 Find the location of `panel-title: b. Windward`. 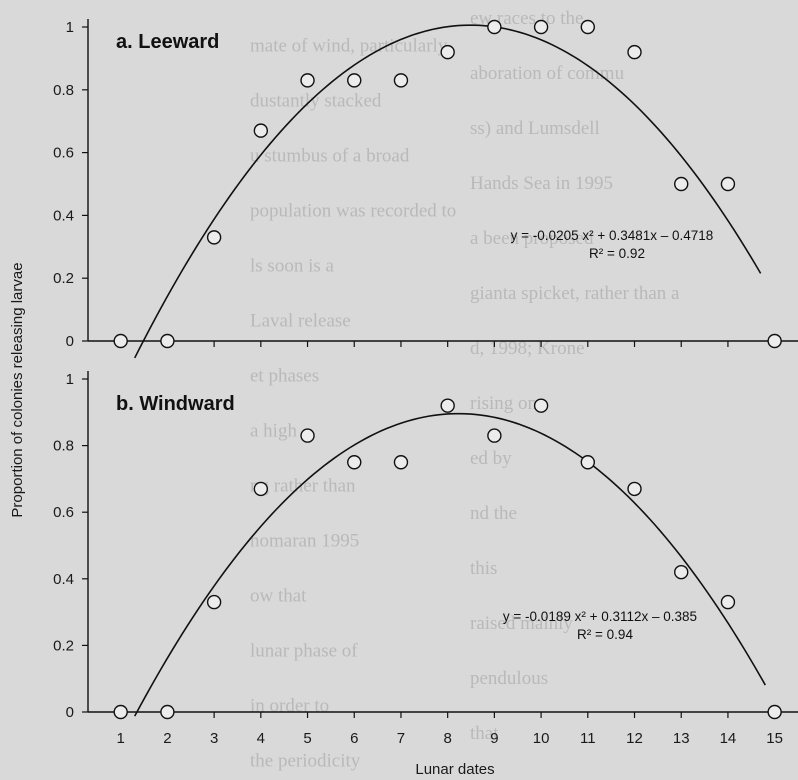

panel-title: b. Windward is located at coordinates (175, 404).